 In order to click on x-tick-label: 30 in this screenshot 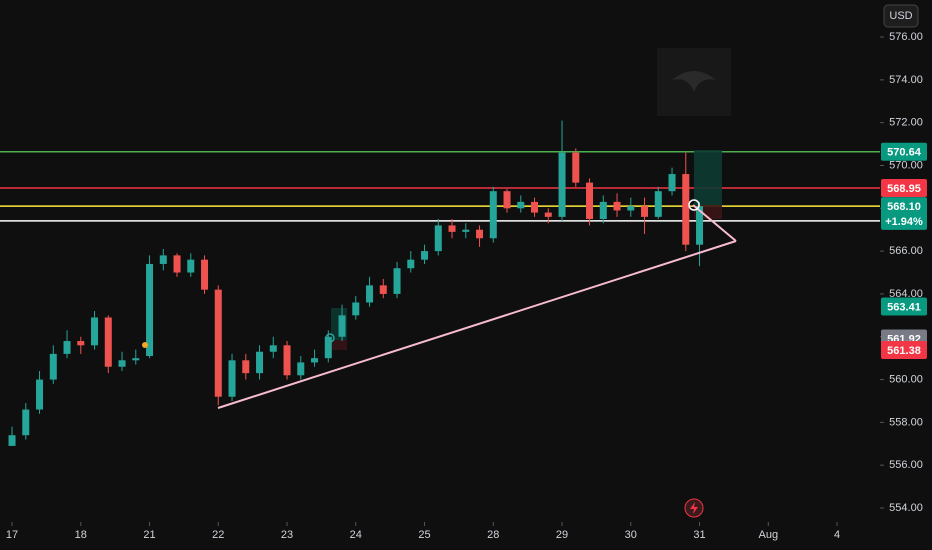, I will do `click(631, 535)`.